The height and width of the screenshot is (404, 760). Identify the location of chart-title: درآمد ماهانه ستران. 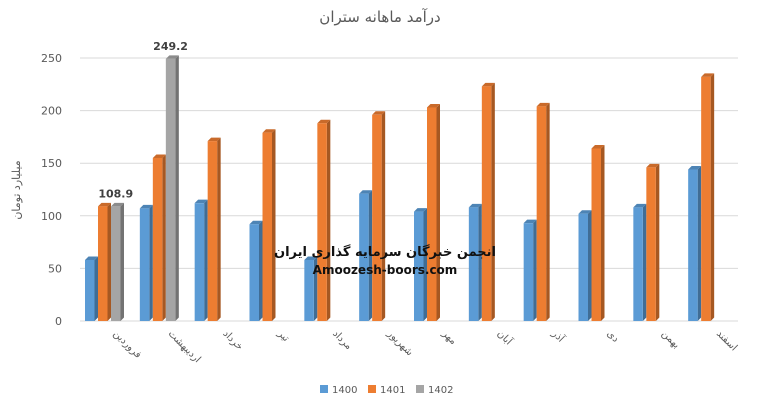
(380, 17).